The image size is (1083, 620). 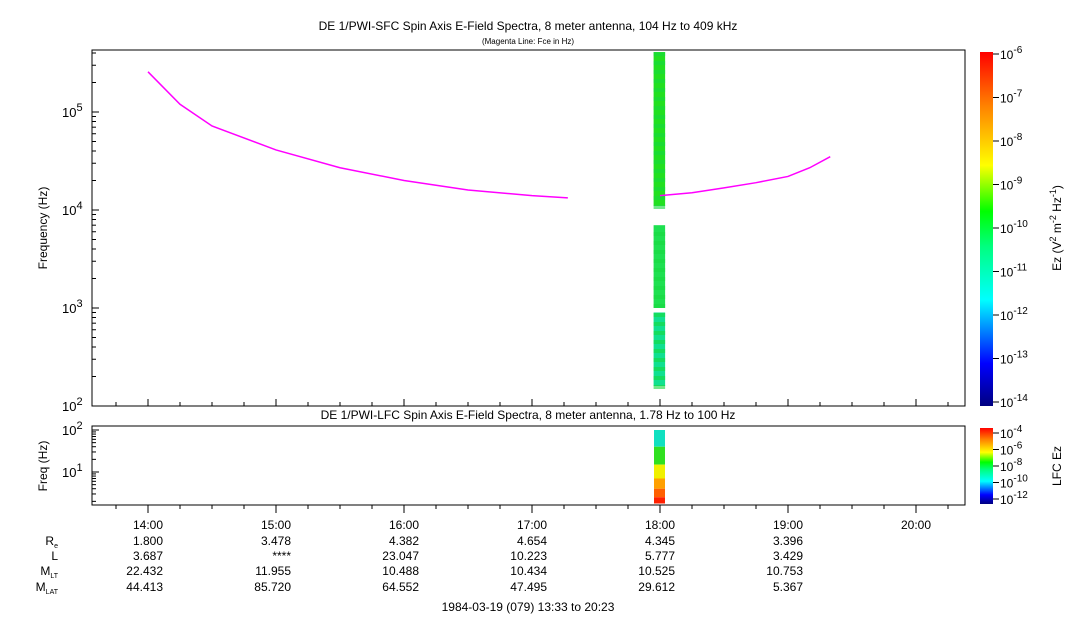 What do you see at coordinates (1056, 228) in the screenshot?
I see `top-colorbar-label: Ez (V2 m-2 Hz-1)` at bounding box center [1056, 228].